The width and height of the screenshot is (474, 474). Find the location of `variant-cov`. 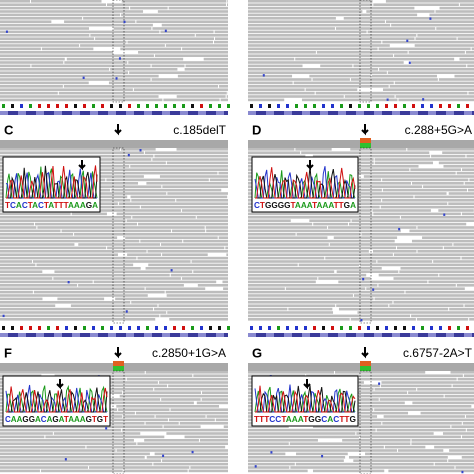

variant-cov is located at coordinates (118, 363).